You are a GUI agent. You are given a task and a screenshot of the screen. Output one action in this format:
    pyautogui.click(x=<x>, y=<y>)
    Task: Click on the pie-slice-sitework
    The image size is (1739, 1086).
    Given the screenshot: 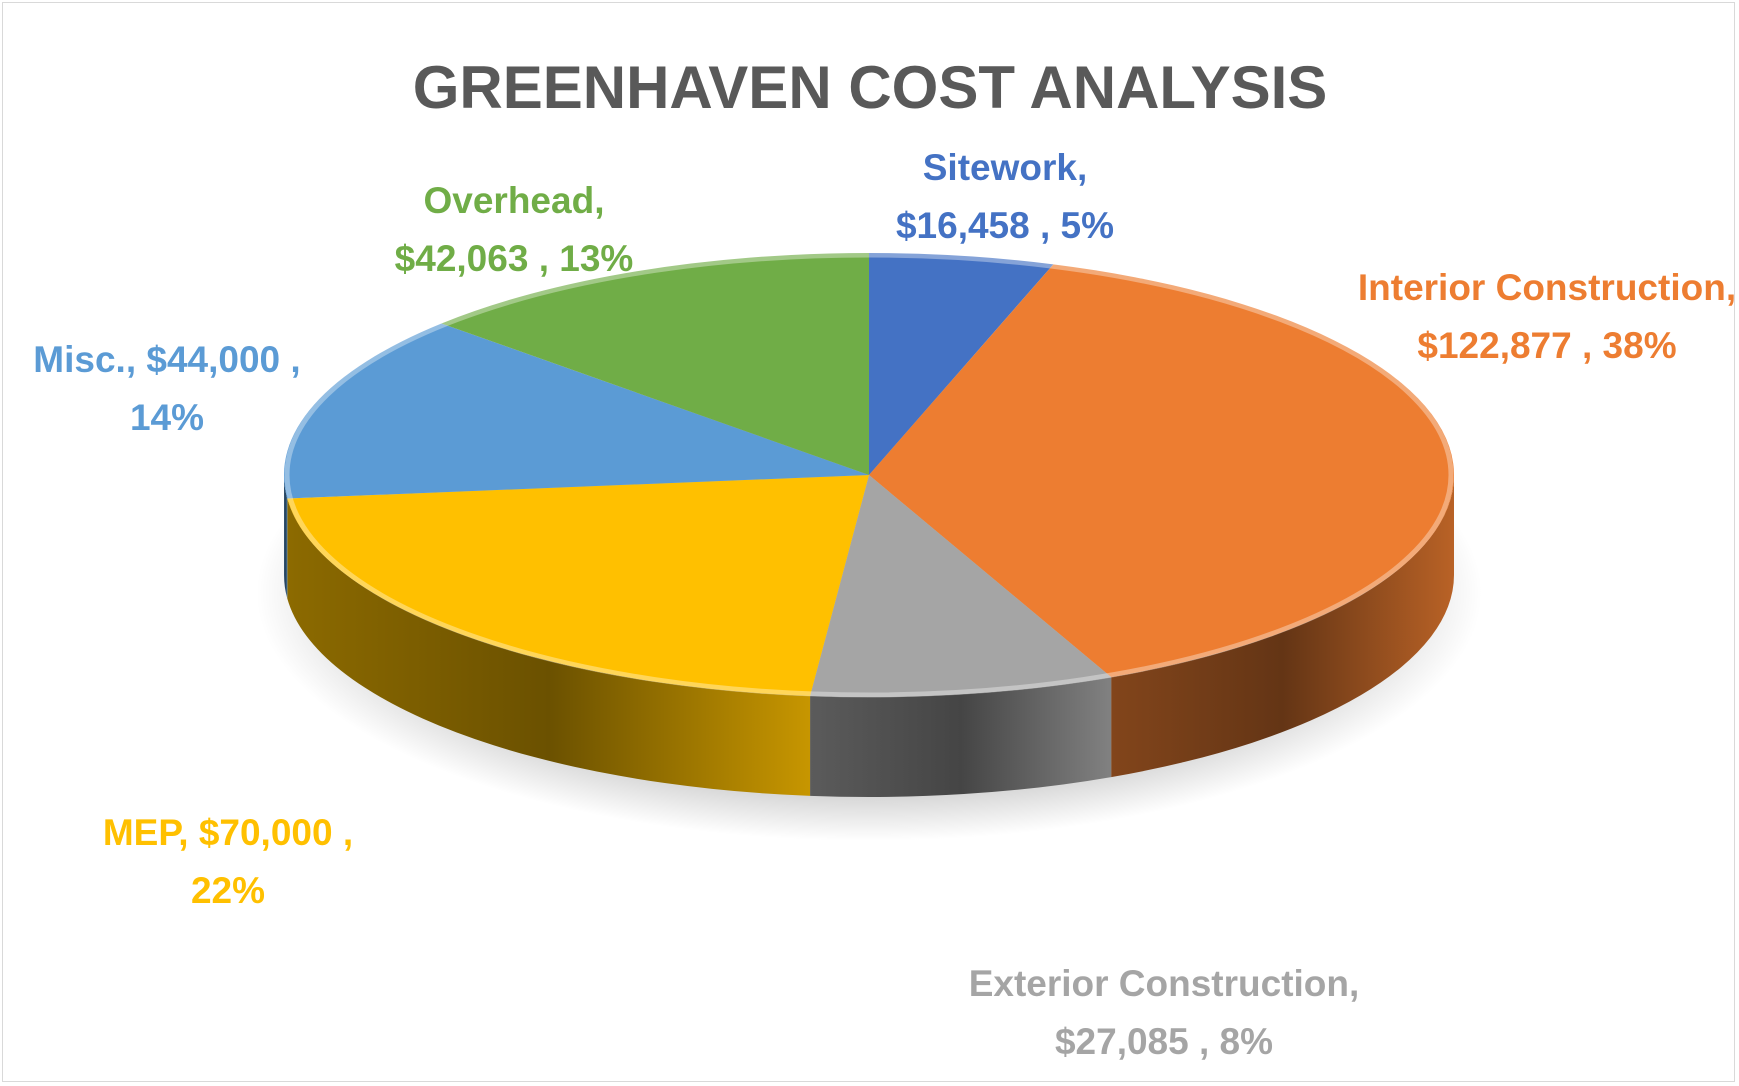 What is the action you would take?
    pyautogui.click(x=961, y=364)
    